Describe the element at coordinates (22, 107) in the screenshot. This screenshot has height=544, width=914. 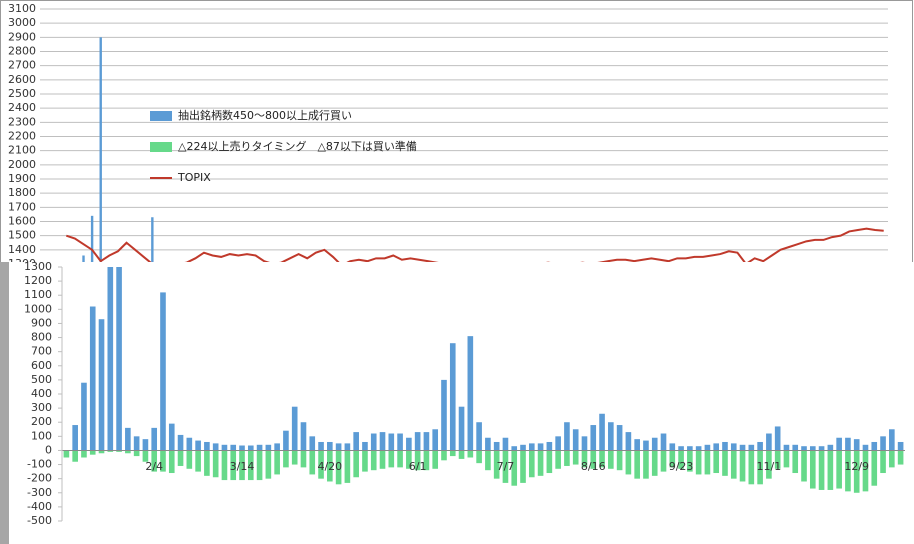
I see `y-tick-label: 2400` at that location.